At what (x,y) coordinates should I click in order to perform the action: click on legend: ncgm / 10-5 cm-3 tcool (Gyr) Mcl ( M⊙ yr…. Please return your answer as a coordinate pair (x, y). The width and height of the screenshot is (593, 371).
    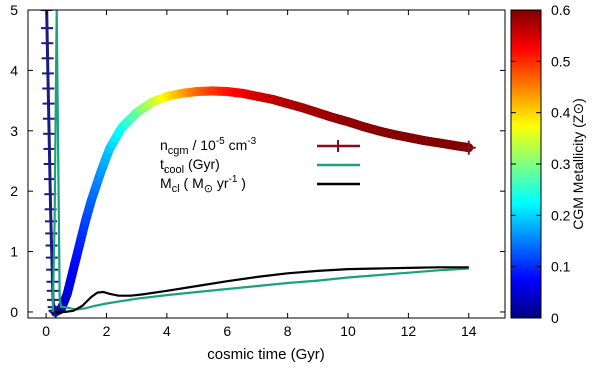
    Looking at the image, I should click on (260, 165).